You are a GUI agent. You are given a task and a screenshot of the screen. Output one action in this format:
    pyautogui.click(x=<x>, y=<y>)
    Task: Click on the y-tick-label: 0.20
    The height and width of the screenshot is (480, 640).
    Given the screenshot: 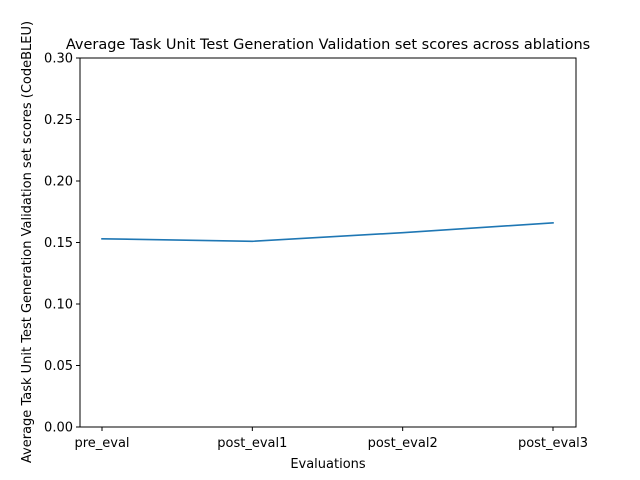 What is the action you would take?
    pyautogui.click(x=58, y=182)
    